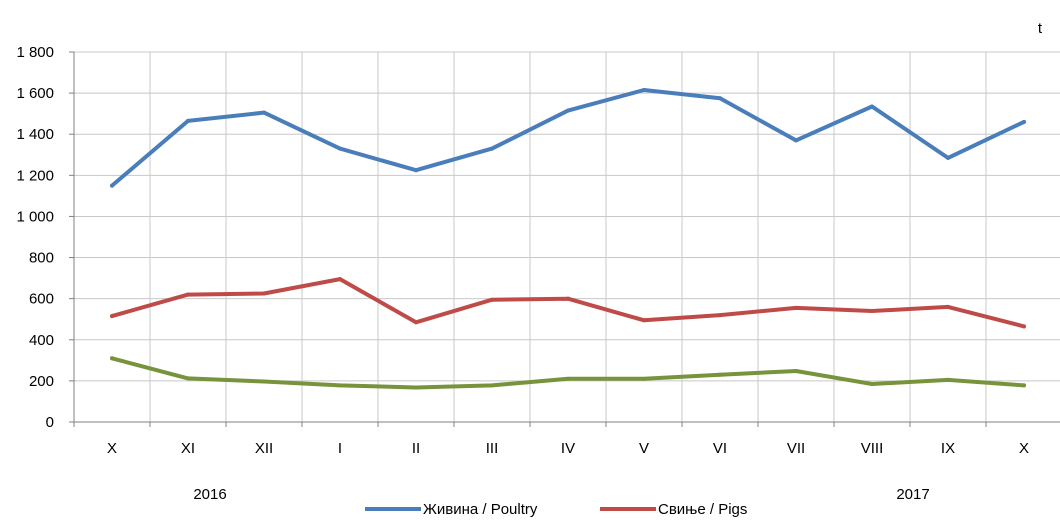 This screenshot has width=1060, height=521. Describe the element at coordinates (41, 340) in the screenshot. I see `y-tick-label: 400` at that location.